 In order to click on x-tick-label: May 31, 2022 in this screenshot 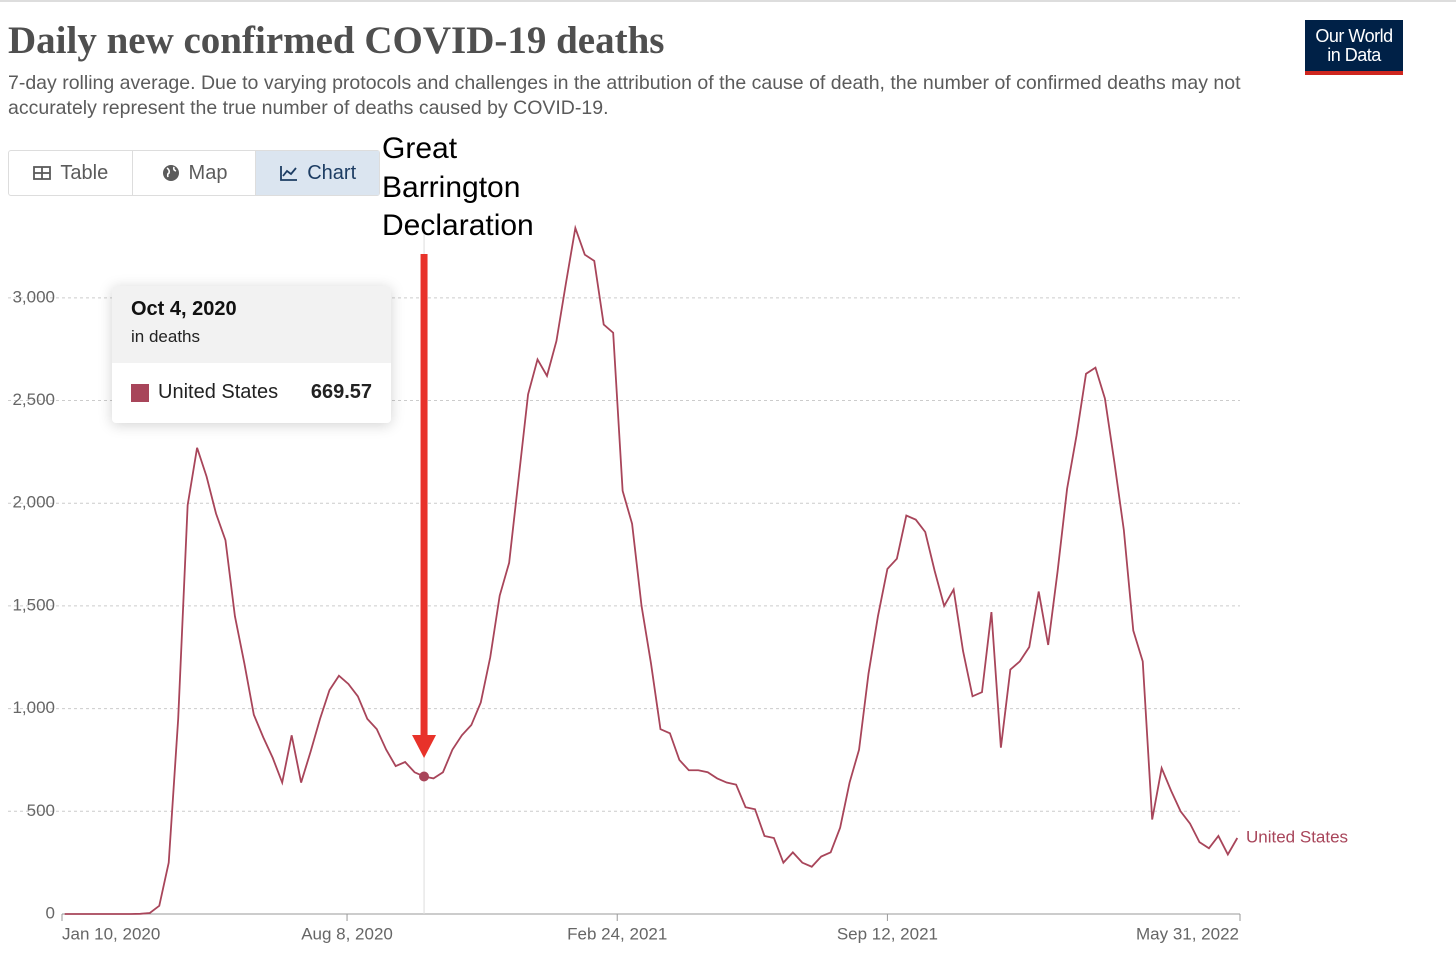, I will do `click(1187, 933)`.